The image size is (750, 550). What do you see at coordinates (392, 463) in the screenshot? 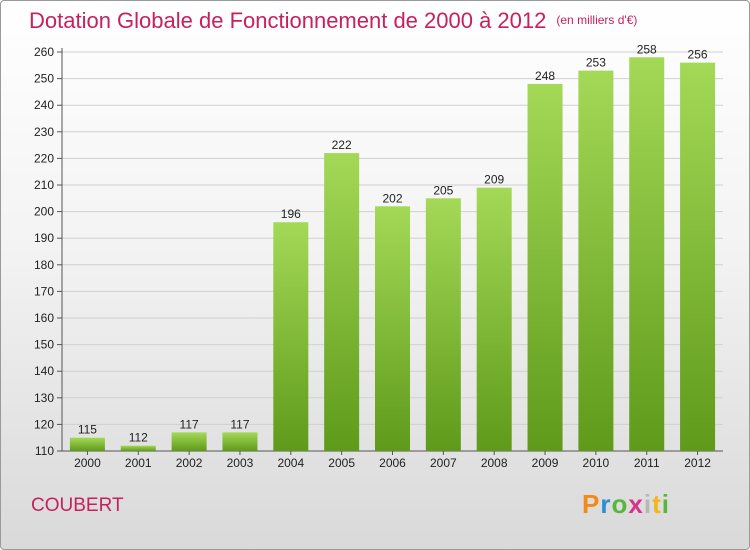
I see `x-tick-label: 2006` at bounding box center [392, 463].